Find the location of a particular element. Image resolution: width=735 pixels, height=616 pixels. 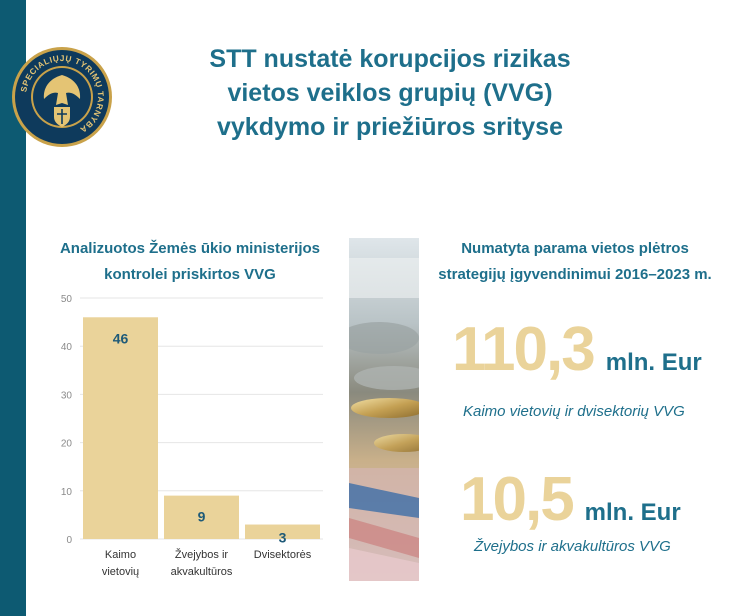

coins-photo-strip is located at coordinates (384, 409).